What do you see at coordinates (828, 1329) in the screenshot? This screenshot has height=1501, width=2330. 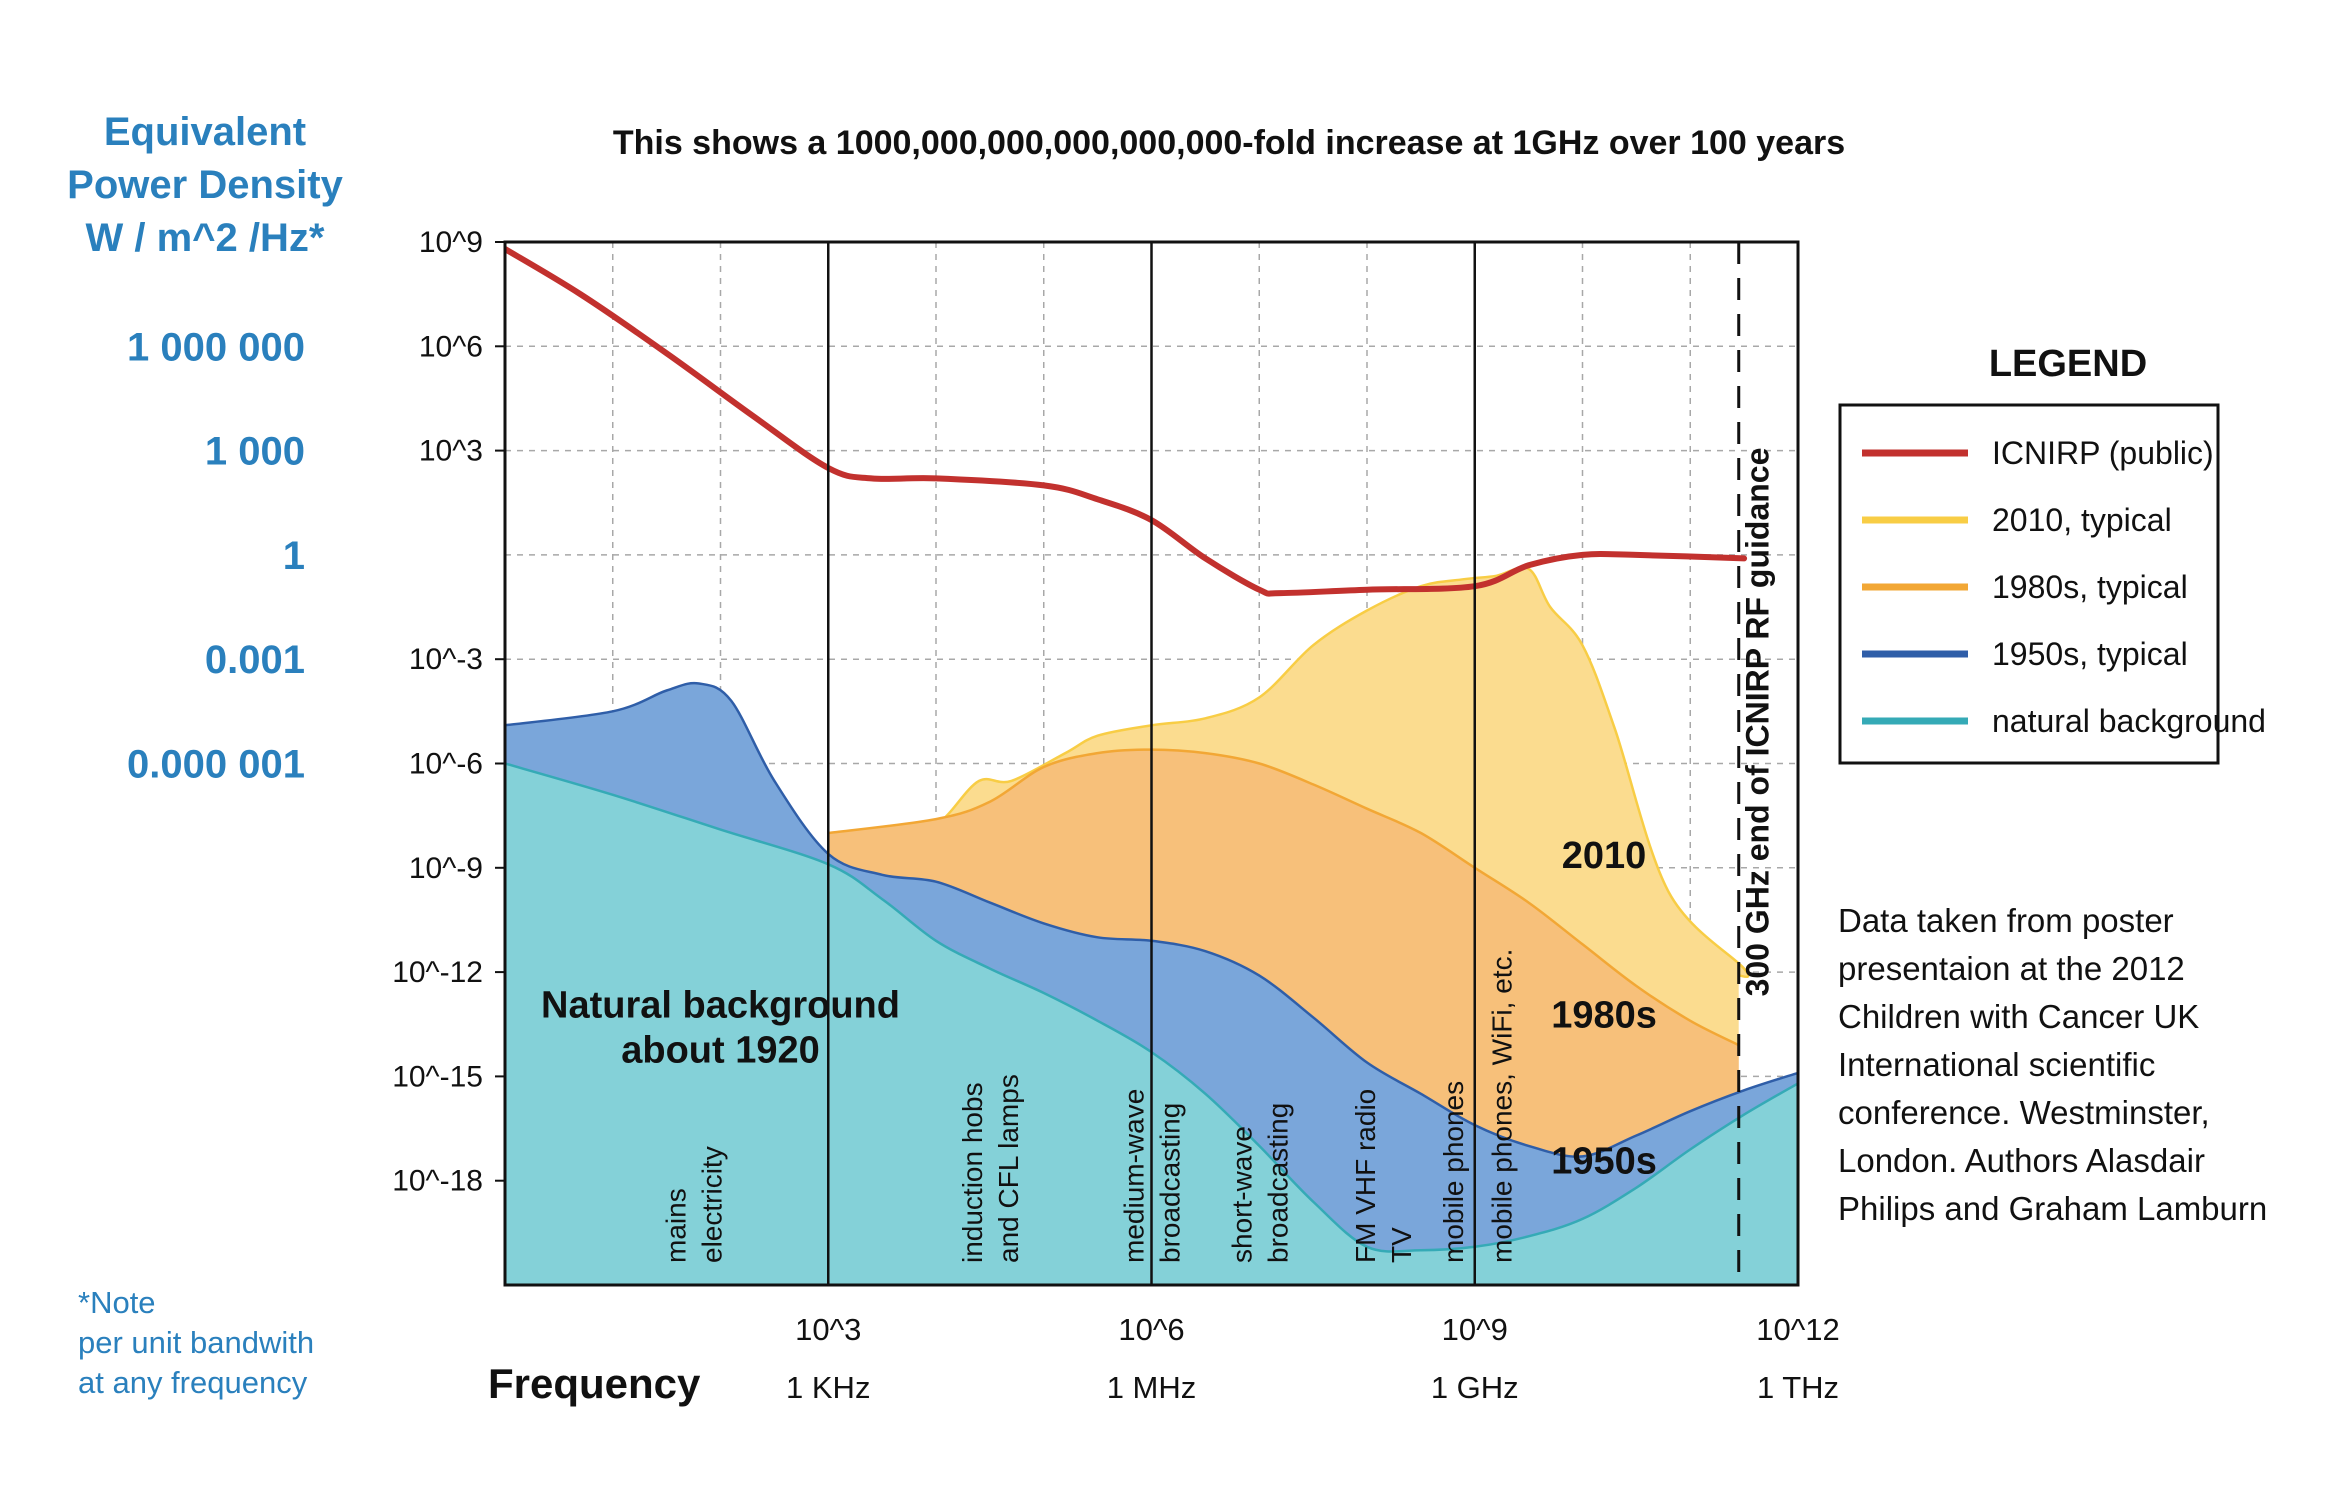 I see `x-tick-label: 10^3` at bounding box center [828, 1329].